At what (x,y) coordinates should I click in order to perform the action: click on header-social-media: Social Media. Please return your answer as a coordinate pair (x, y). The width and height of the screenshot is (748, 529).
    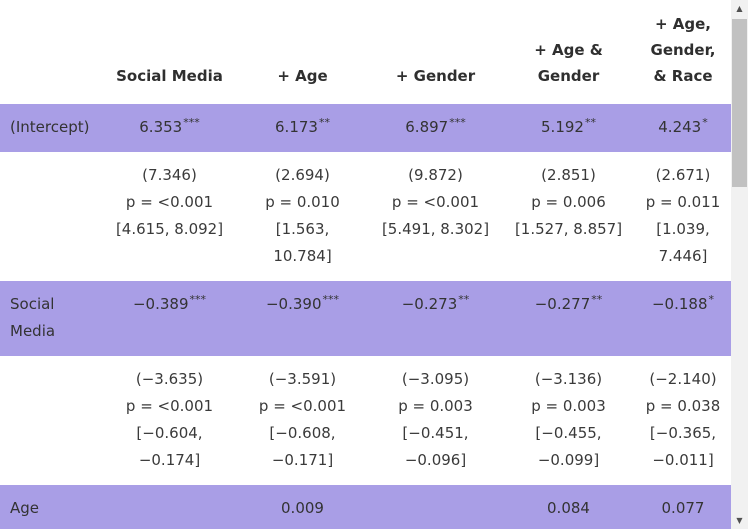
    Looking at the image, I should click on (169, 76).